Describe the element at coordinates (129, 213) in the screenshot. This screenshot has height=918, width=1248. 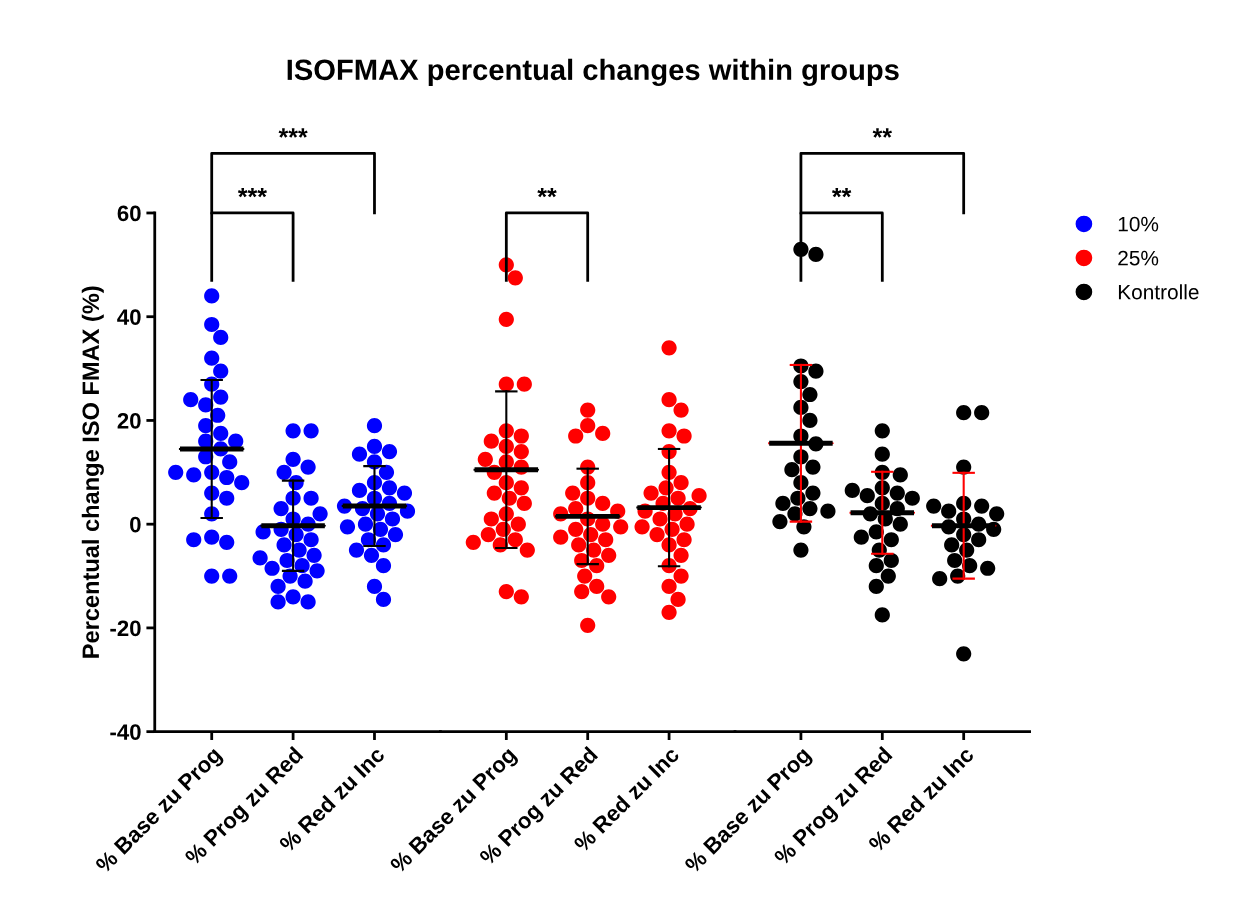
I see `y-tick-label: 60` at that location.